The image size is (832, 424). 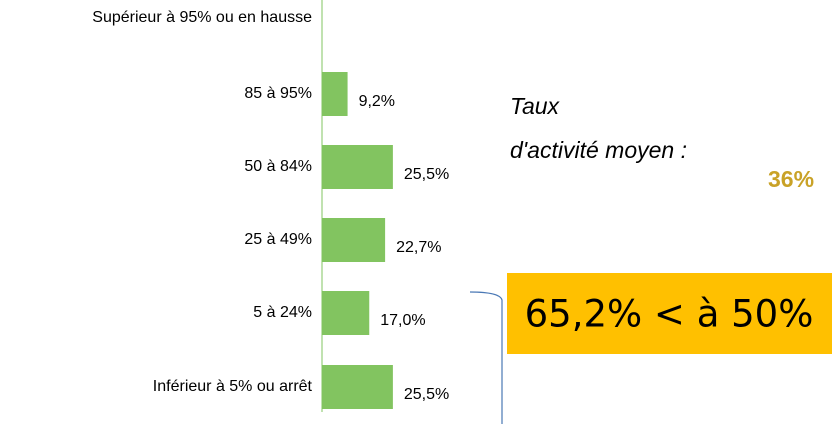 I want to click on average-value: 36%, so click(x=791, y=179).